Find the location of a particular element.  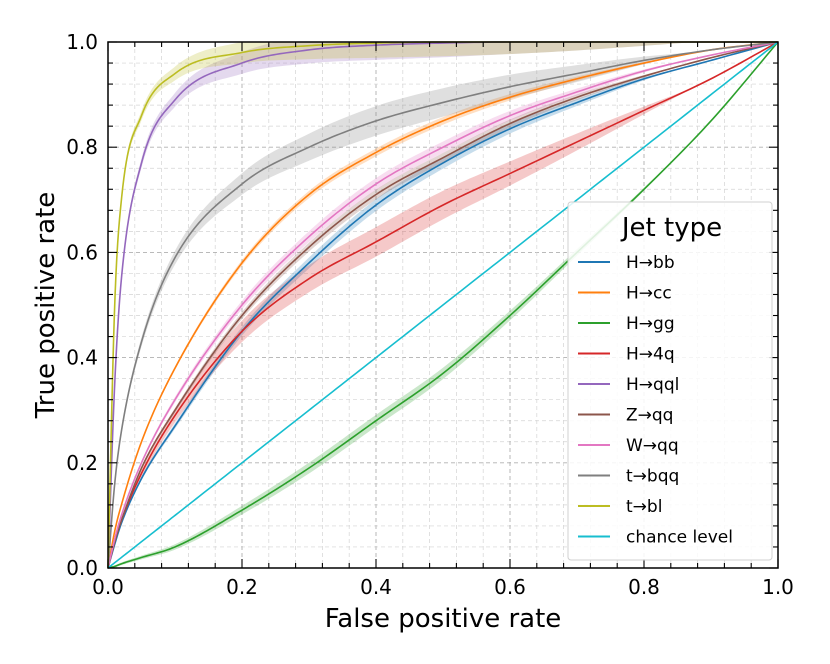

legend-label: H→qql is located at coordinates (652, 385).